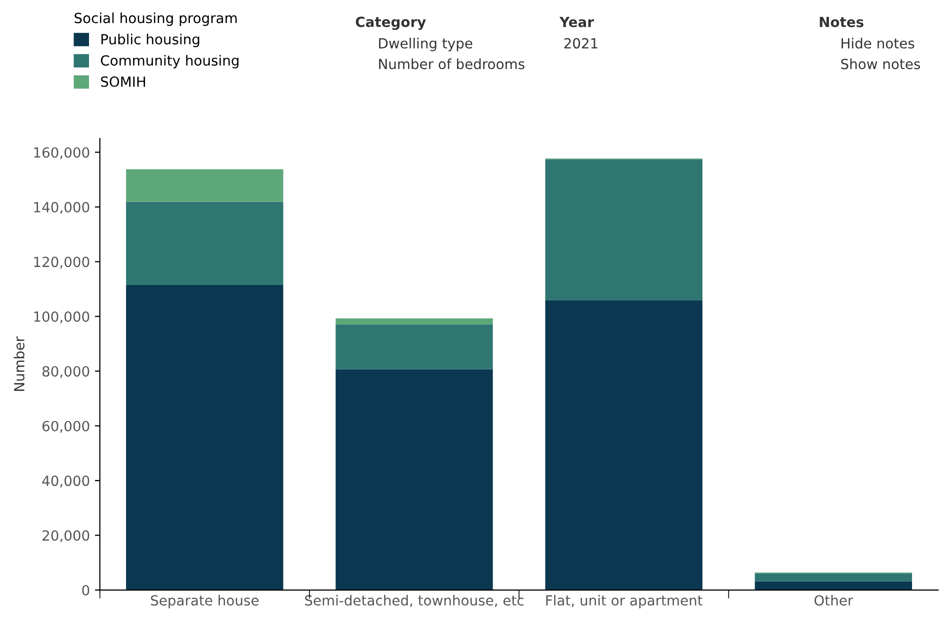 The image size is (942, 627). What do you see at coordinates (451, 64) in the screenshot?
I see `text: Number of bedrooms` at bounding box center [451, 64].